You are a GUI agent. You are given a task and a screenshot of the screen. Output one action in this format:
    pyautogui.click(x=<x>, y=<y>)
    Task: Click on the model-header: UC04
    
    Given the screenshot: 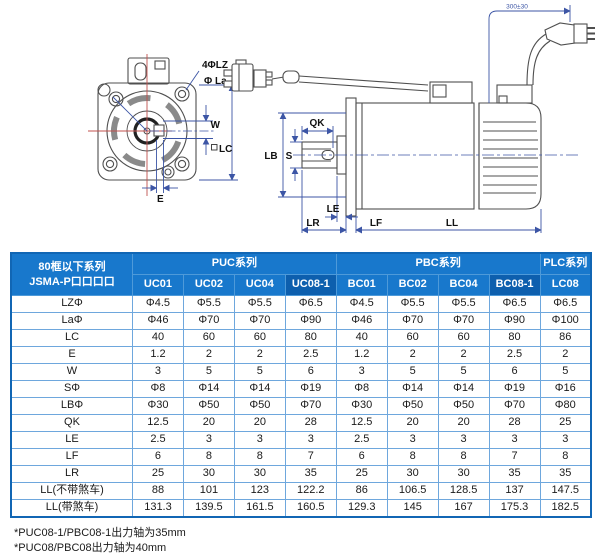 What is the action you would take?
    pyautogui.click(x=259, y=285)
    